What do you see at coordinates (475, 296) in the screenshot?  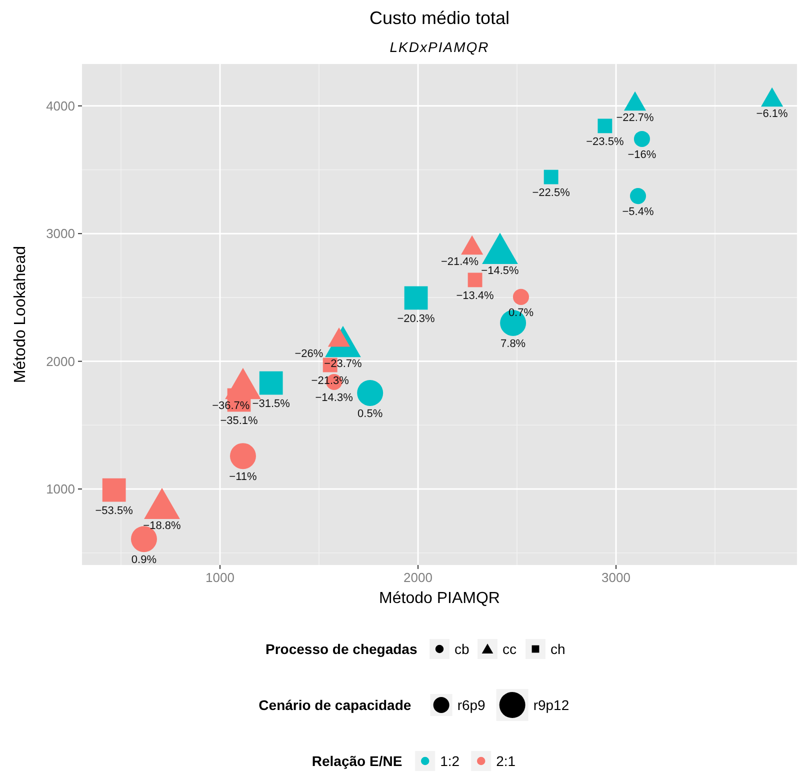 I see `annotation: −13.4%` at bounding box center [475, 296].